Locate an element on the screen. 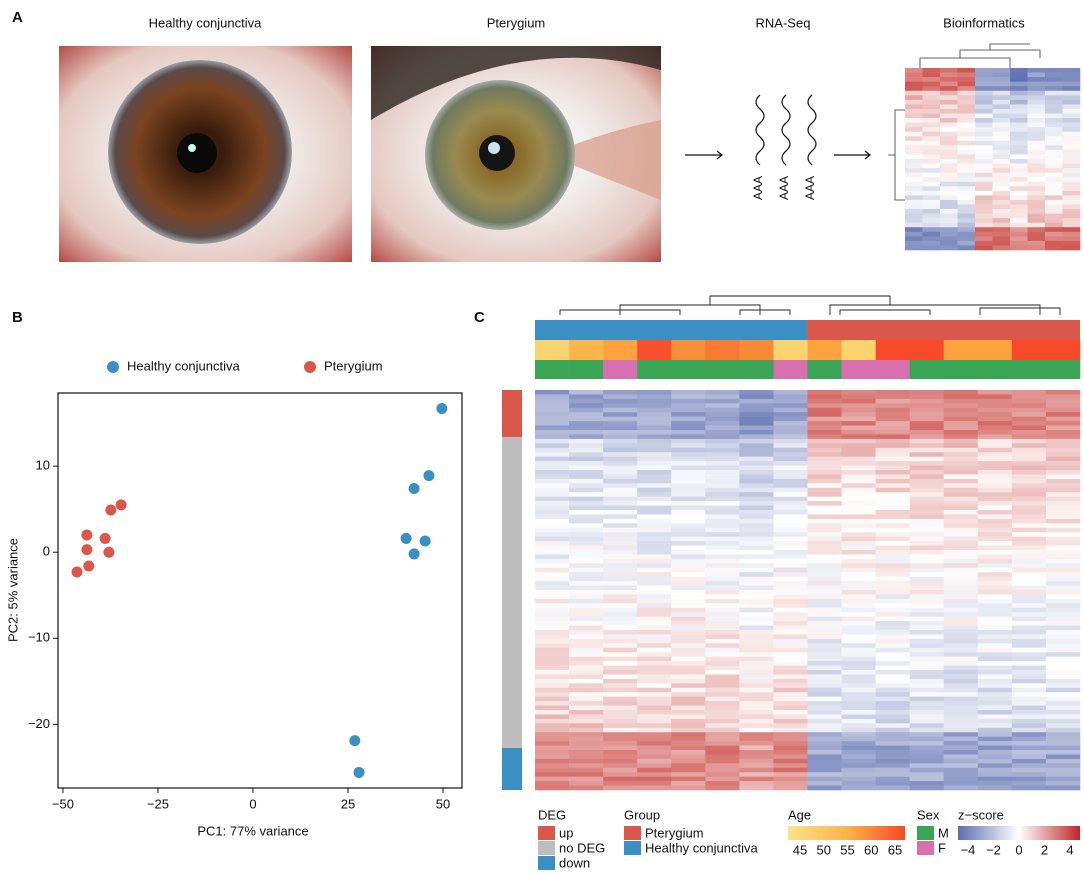  legend-title: Group is located at coordinates (642, 814).